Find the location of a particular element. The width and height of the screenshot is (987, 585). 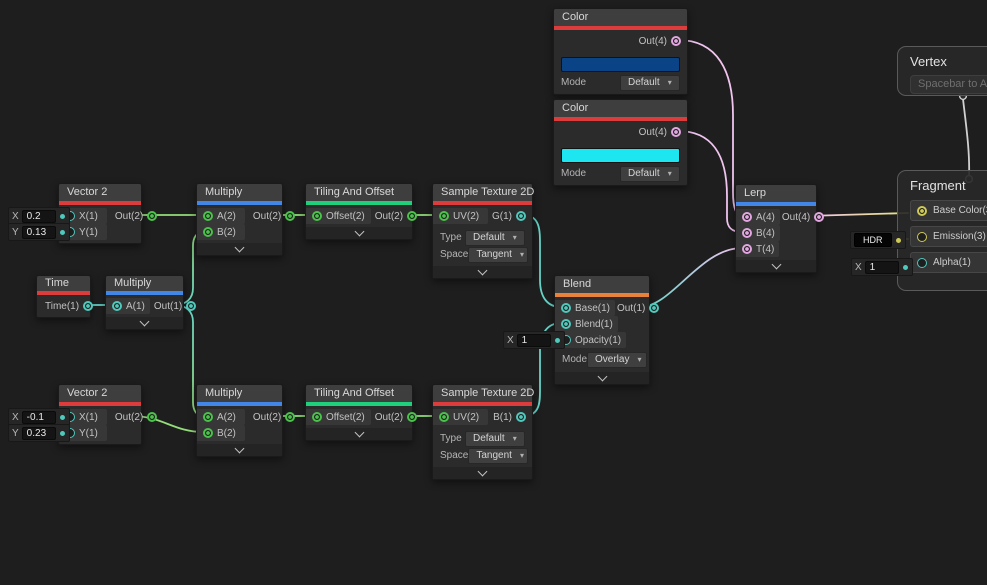

node-color-1: Color Out(4) Mode Default ▾ is located at coordinates (620, 51).